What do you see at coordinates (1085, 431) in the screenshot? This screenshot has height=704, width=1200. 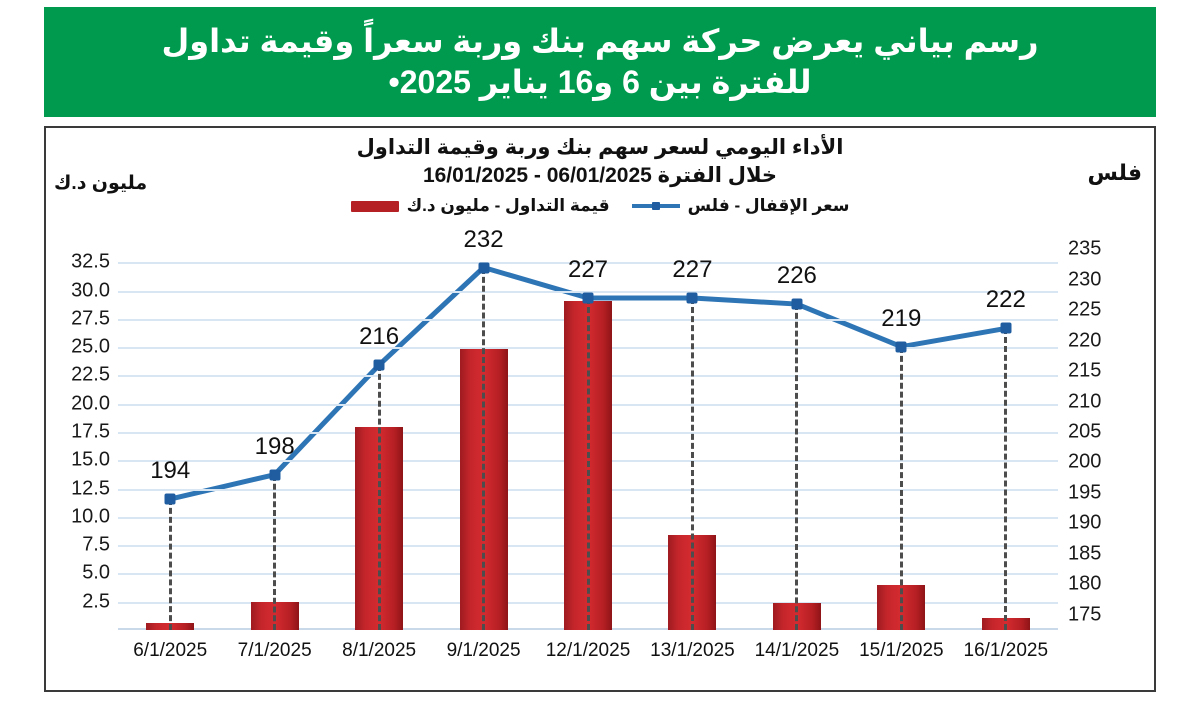 I see `right-axis-tick: 205` at bounding box center [1085, 431].